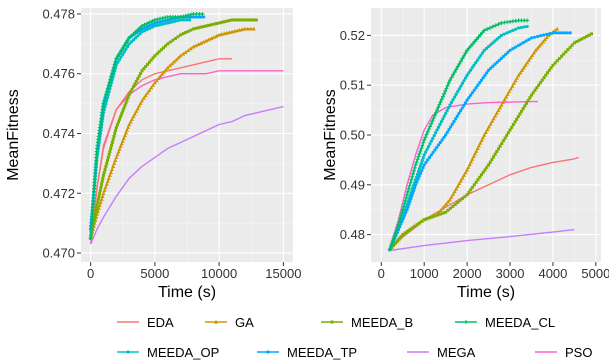  Describe the element at coordinates (424, 273) in the screenshot. I see `right-x-tick-label: 1000` at that location.